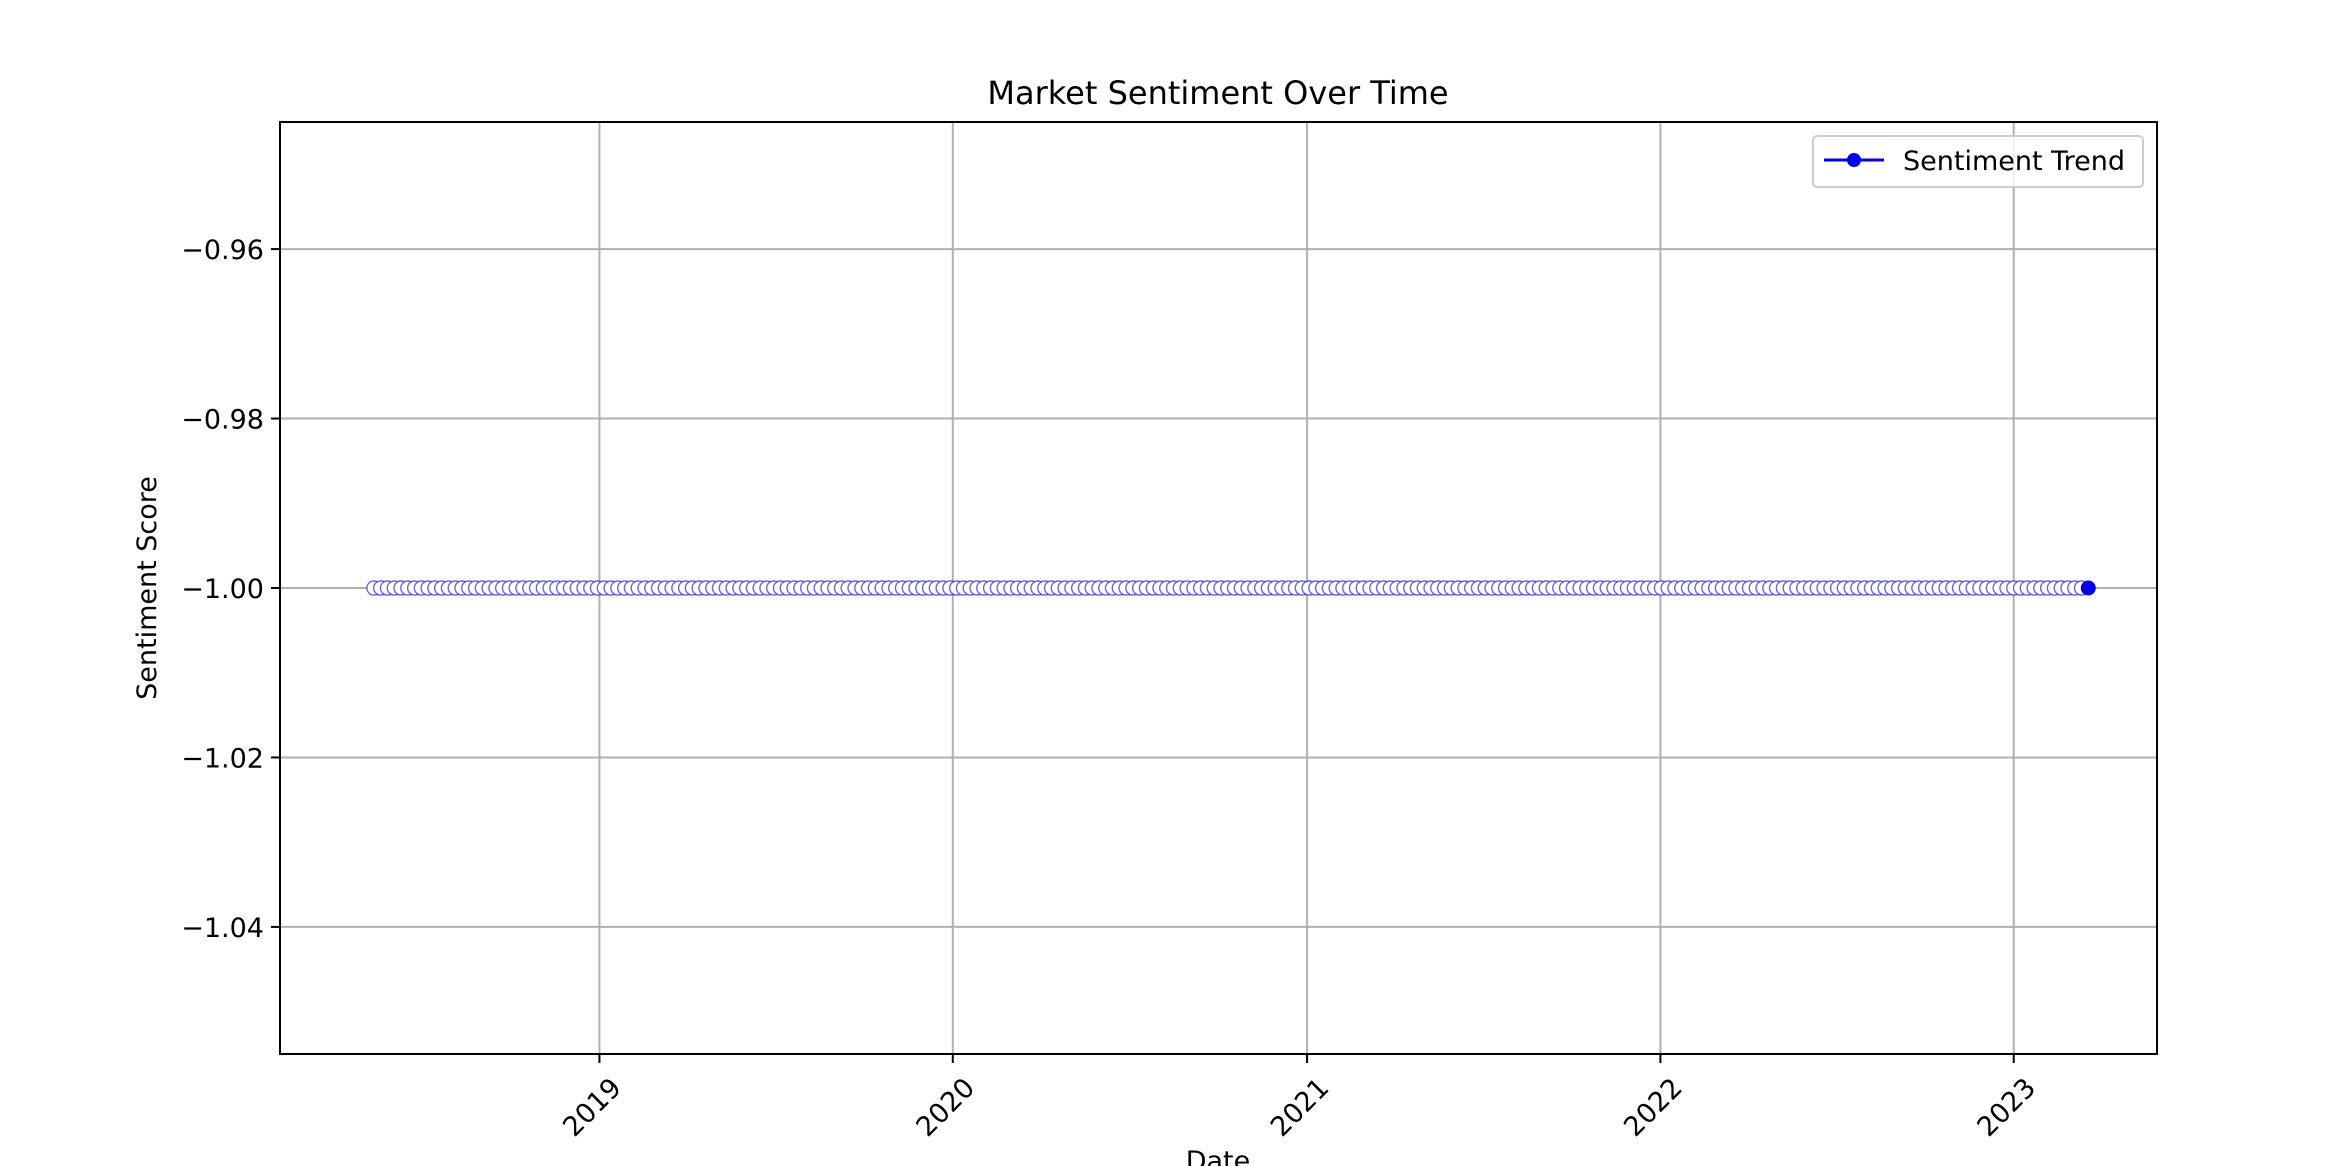 The image size is (2332, 1166). I want to click on chart-title: Market Sentiment Over Time, so click(1217, 93).